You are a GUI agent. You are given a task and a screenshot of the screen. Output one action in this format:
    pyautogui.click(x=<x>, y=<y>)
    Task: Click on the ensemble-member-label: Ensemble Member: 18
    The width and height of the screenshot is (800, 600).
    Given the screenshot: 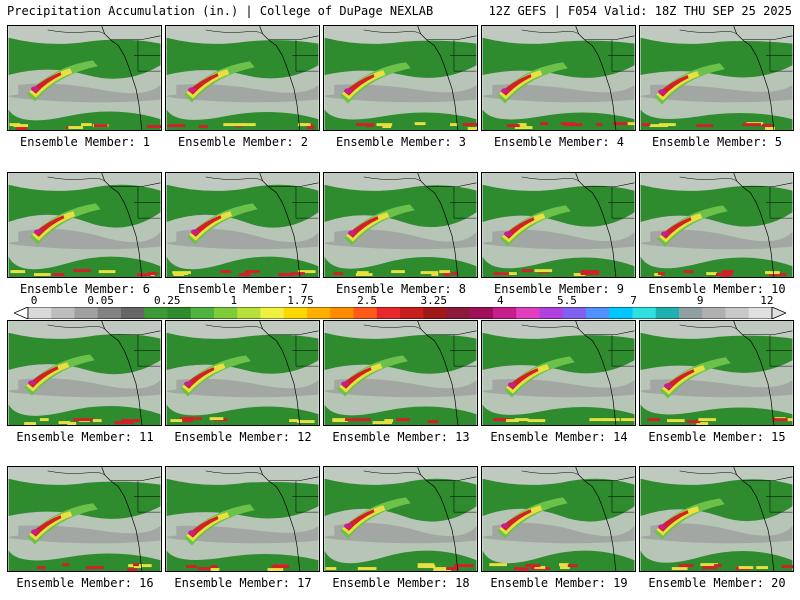 What is the action you would take?
    pyautogui.click(x=401, y=583)
    